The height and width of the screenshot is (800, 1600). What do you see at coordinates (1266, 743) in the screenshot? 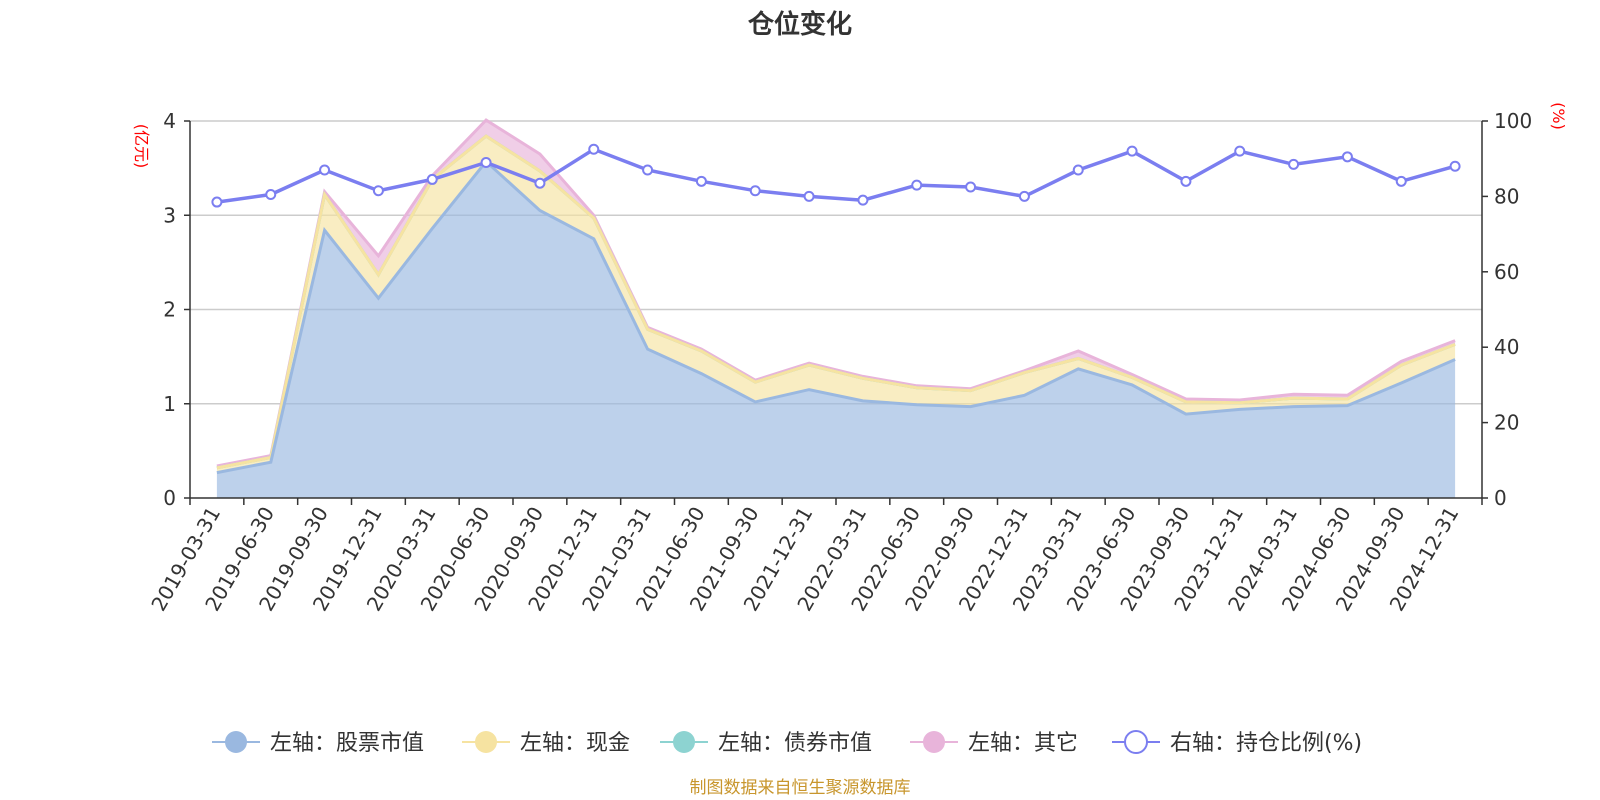
I see `legend-label: 右轴：持仓比例(%)` at bounding box center [1266, 743].